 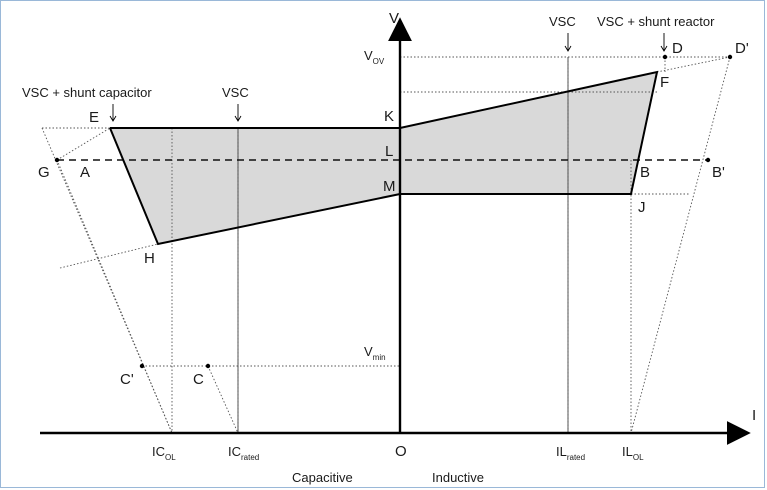 What do you see at coordinates (235, 92) in the screenshot?
I see `vsc-left-label: VSC` at bounding box center [235, 92].